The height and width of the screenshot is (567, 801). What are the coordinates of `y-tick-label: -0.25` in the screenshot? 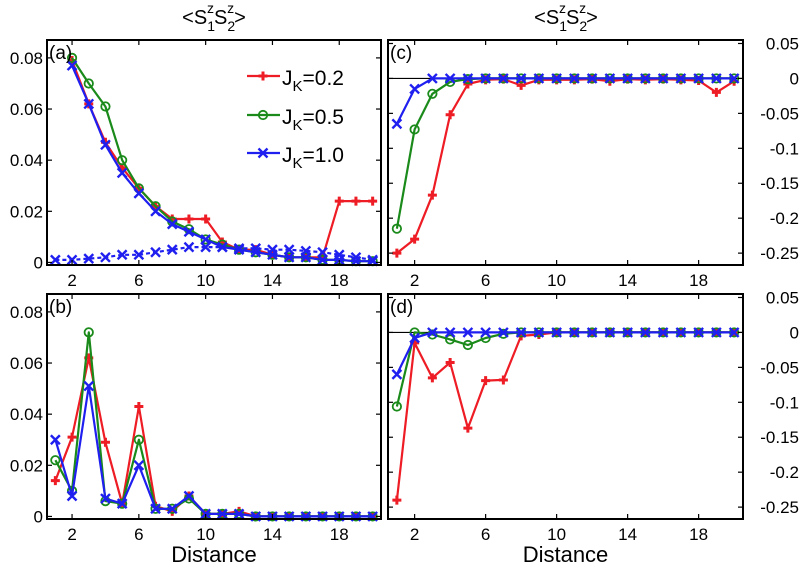 It's located at (779, 507).